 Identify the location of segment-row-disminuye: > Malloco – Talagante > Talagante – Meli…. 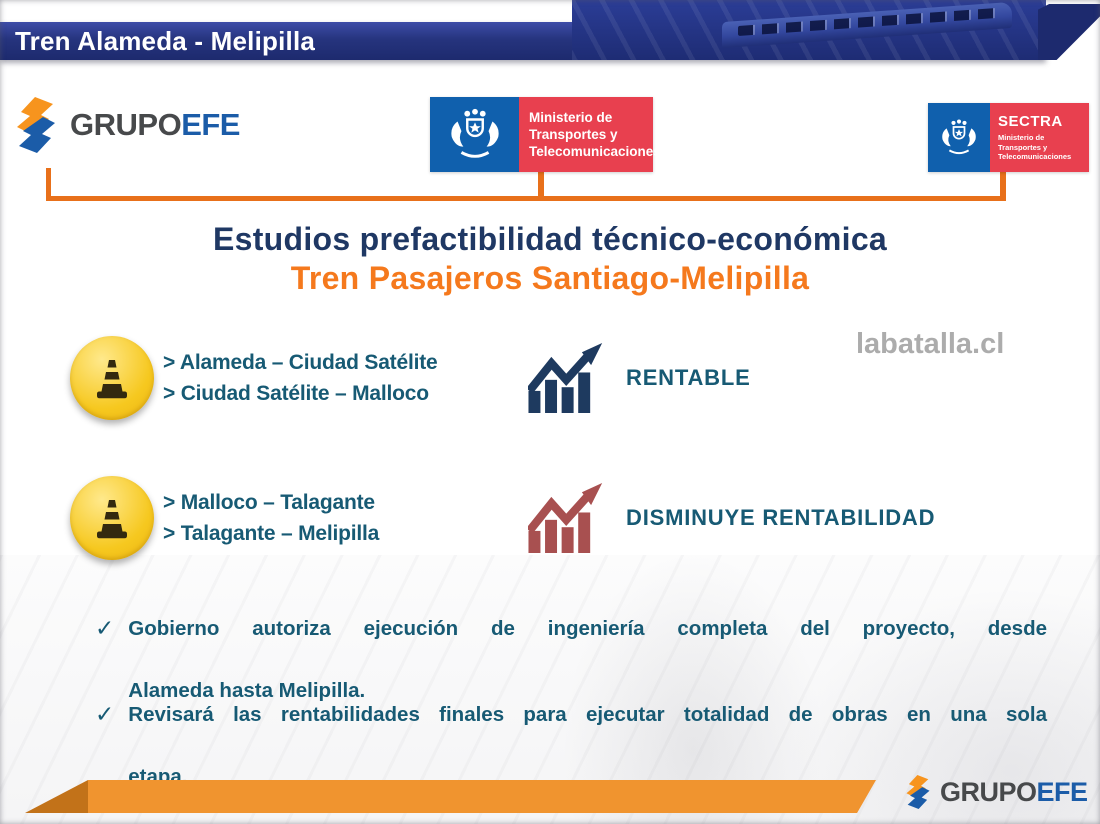
(560, 518).